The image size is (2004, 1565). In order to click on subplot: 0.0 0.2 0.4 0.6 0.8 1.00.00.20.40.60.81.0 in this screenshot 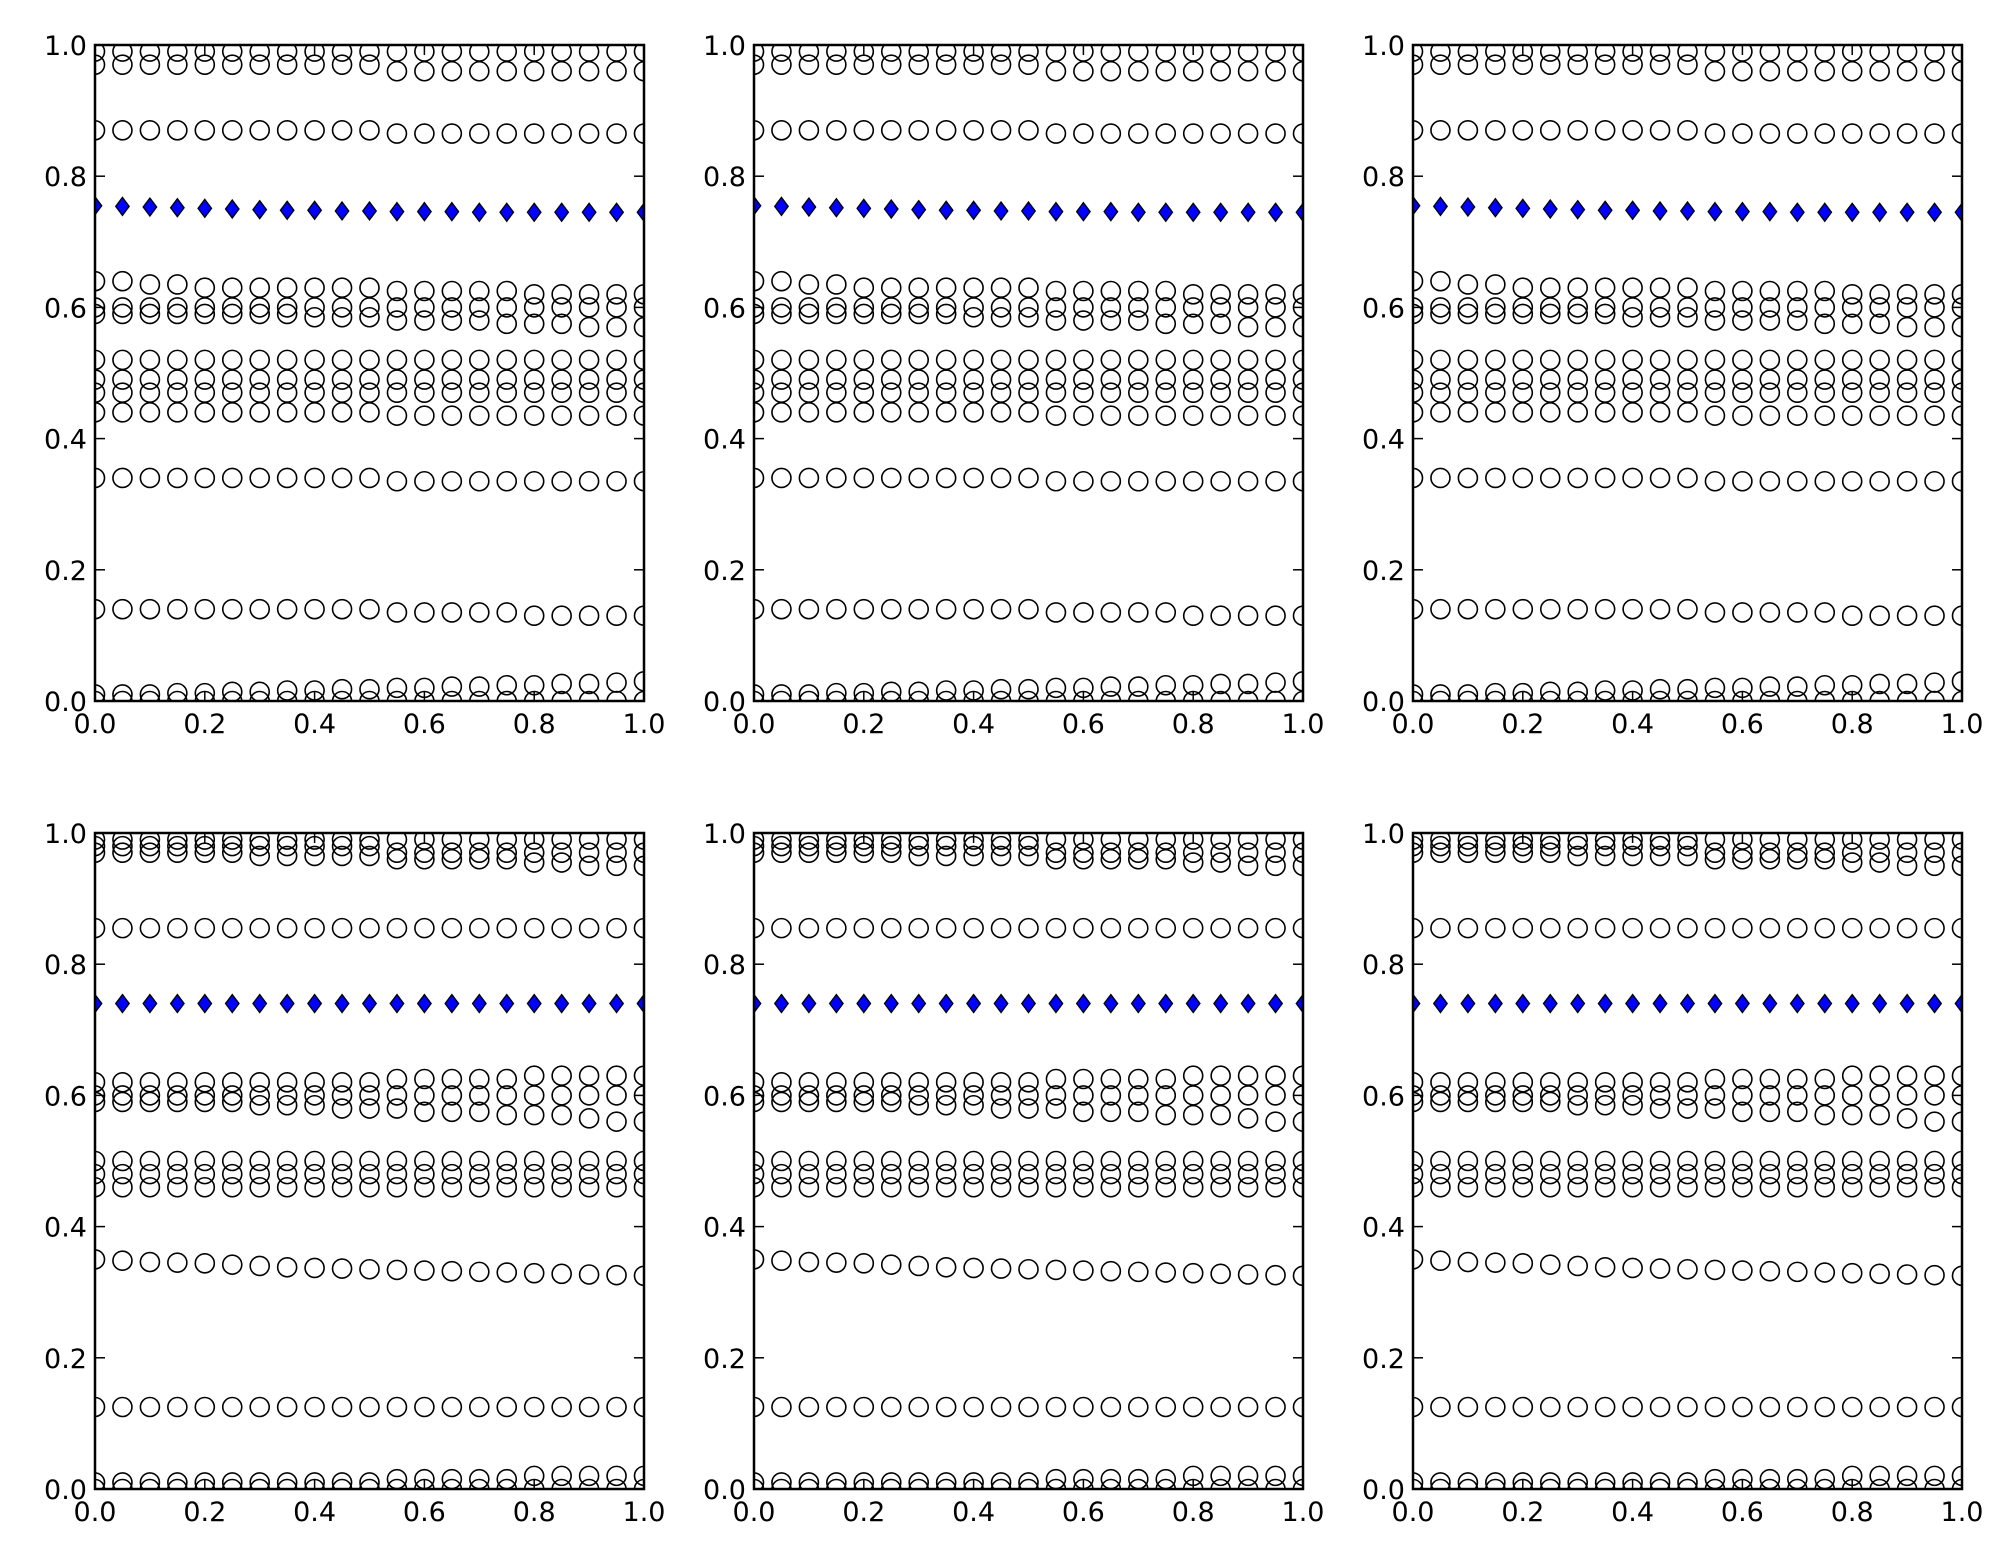, I will do `click(354, 1173)`.